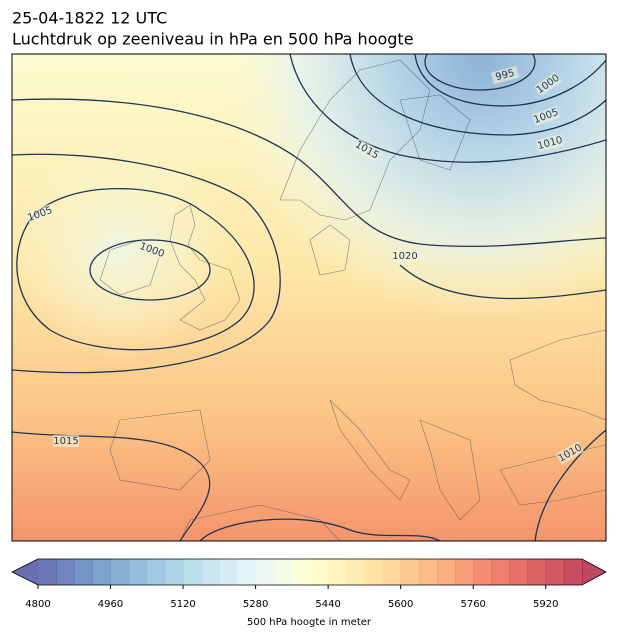 This screenshot has height=643, width=618. Describe the element at coordinates (110, 604) in the screenshot. I see `colorbar-tick-label: 4960` at that location.